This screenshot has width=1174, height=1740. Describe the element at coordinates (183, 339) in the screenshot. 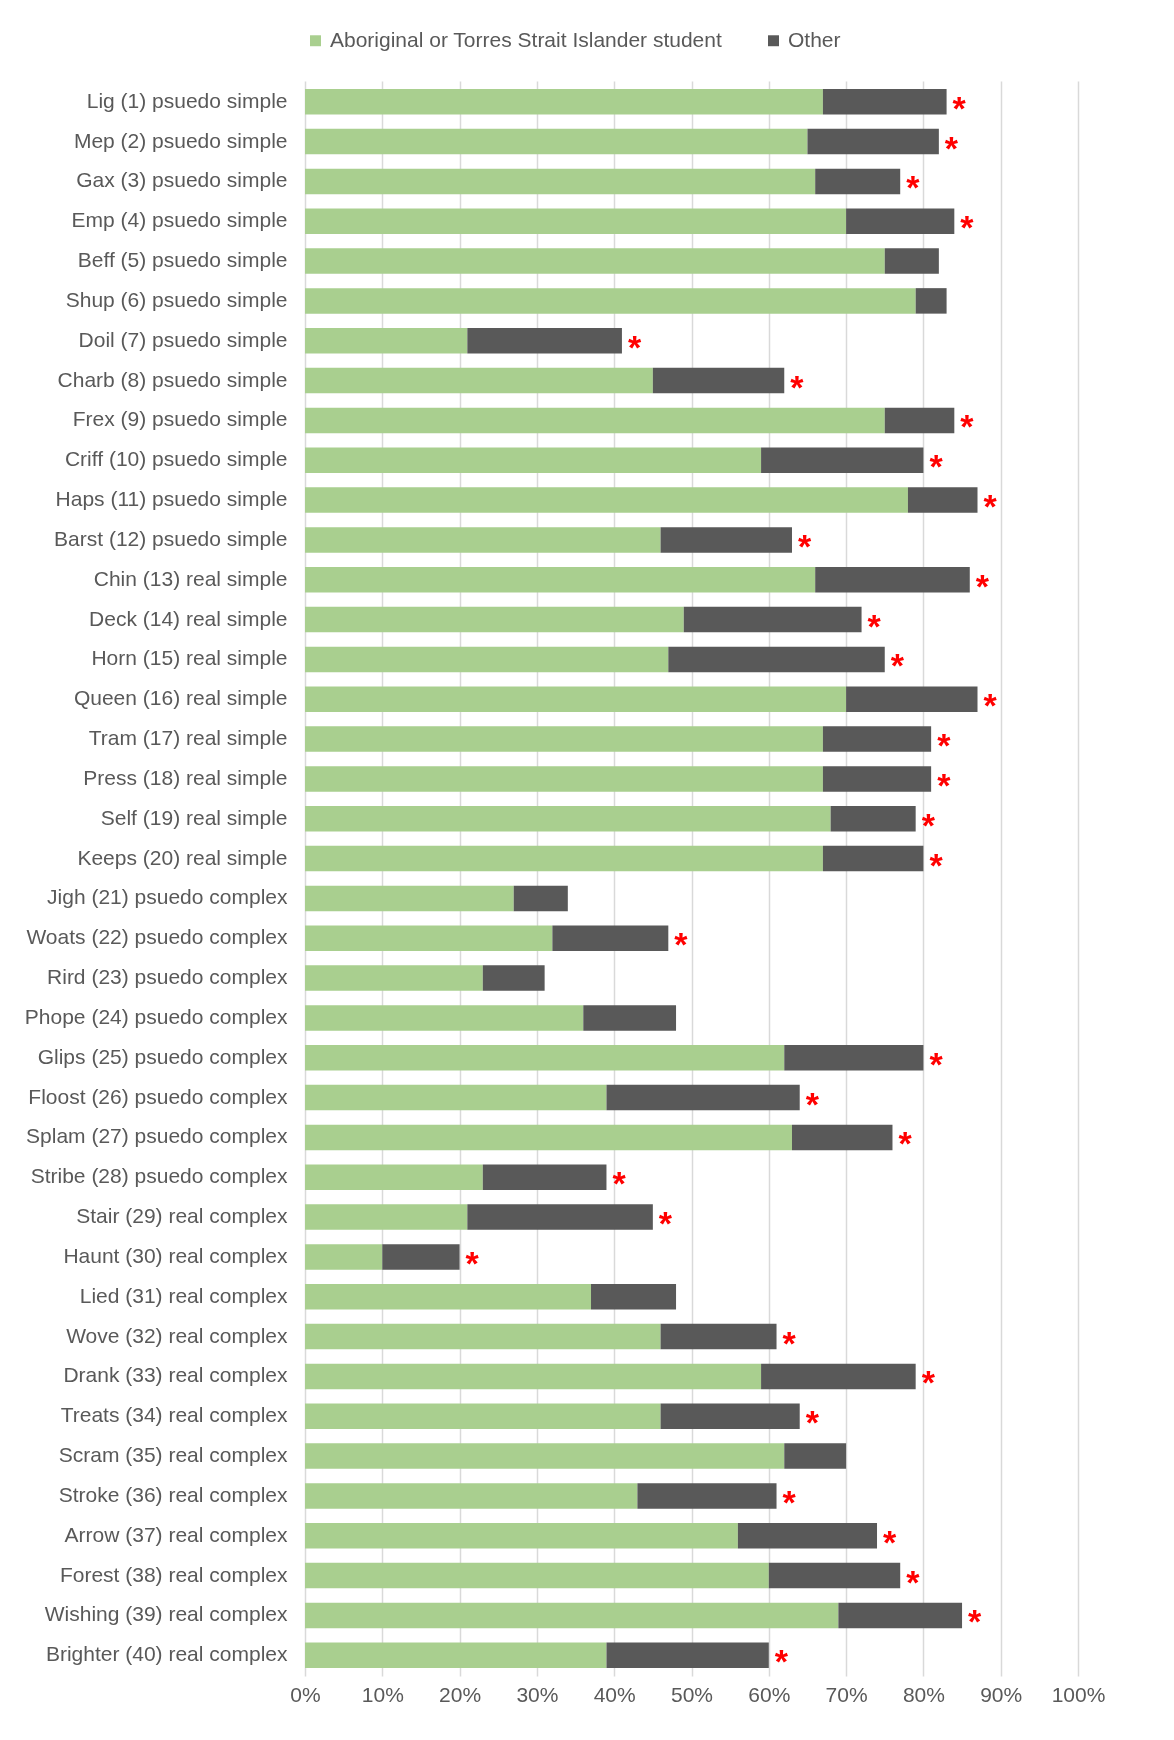

I see `y-tick-label: Doil (7) psuedo simple` at that location.